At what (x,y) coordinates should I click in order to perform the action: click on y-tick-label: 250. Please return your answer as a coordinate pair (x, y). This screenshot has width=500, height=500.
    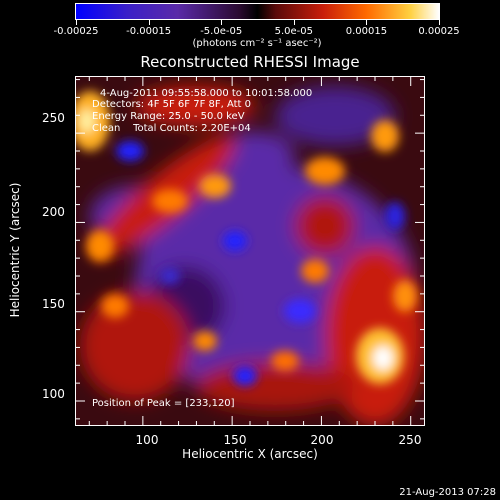
    Looking at the image, I should click on (53, 118).